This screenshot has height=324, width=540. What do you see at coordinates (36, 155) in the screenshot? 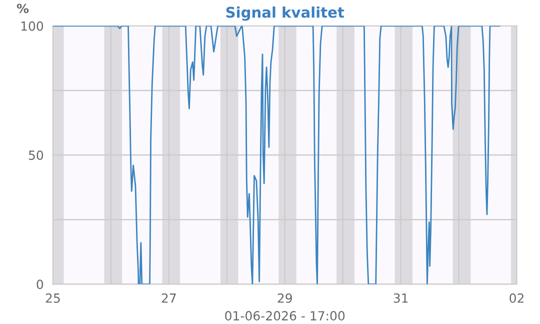
I see `y-tick-label: 50` at bounding box center [36, 155].